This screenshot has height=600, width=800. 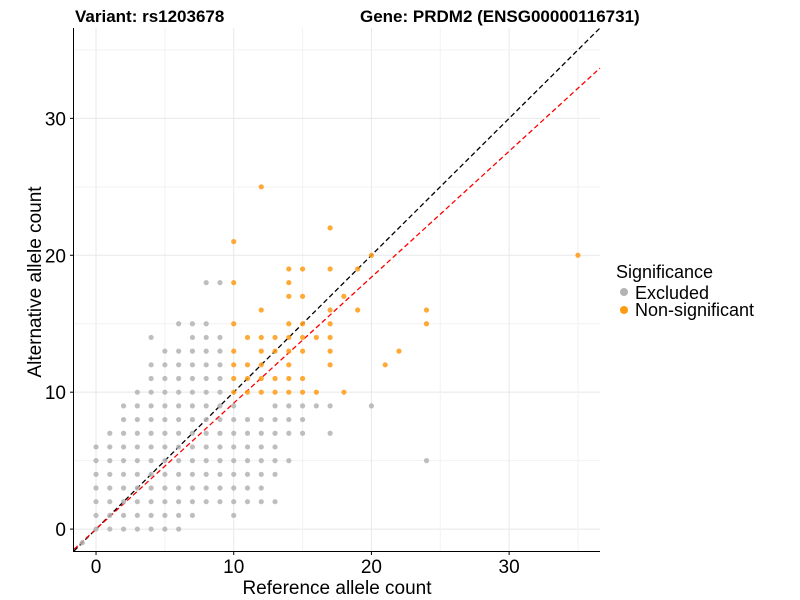 I want to click on chart-title-gene: Gene: PRDM2 (ENSG00000116731), so click(x=500, y=16).